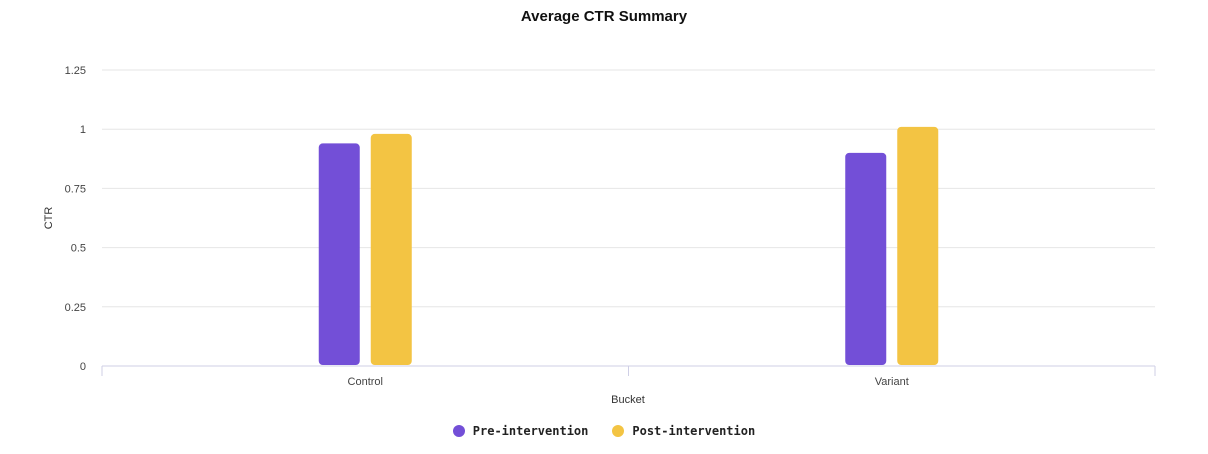 The width and height of the screenshot is (1208, 454). What do you see at coordinates (604, 431) in the screenshot?
I see `legend: Pre-intervention Post-intervention` at bounding box center [604, 431].